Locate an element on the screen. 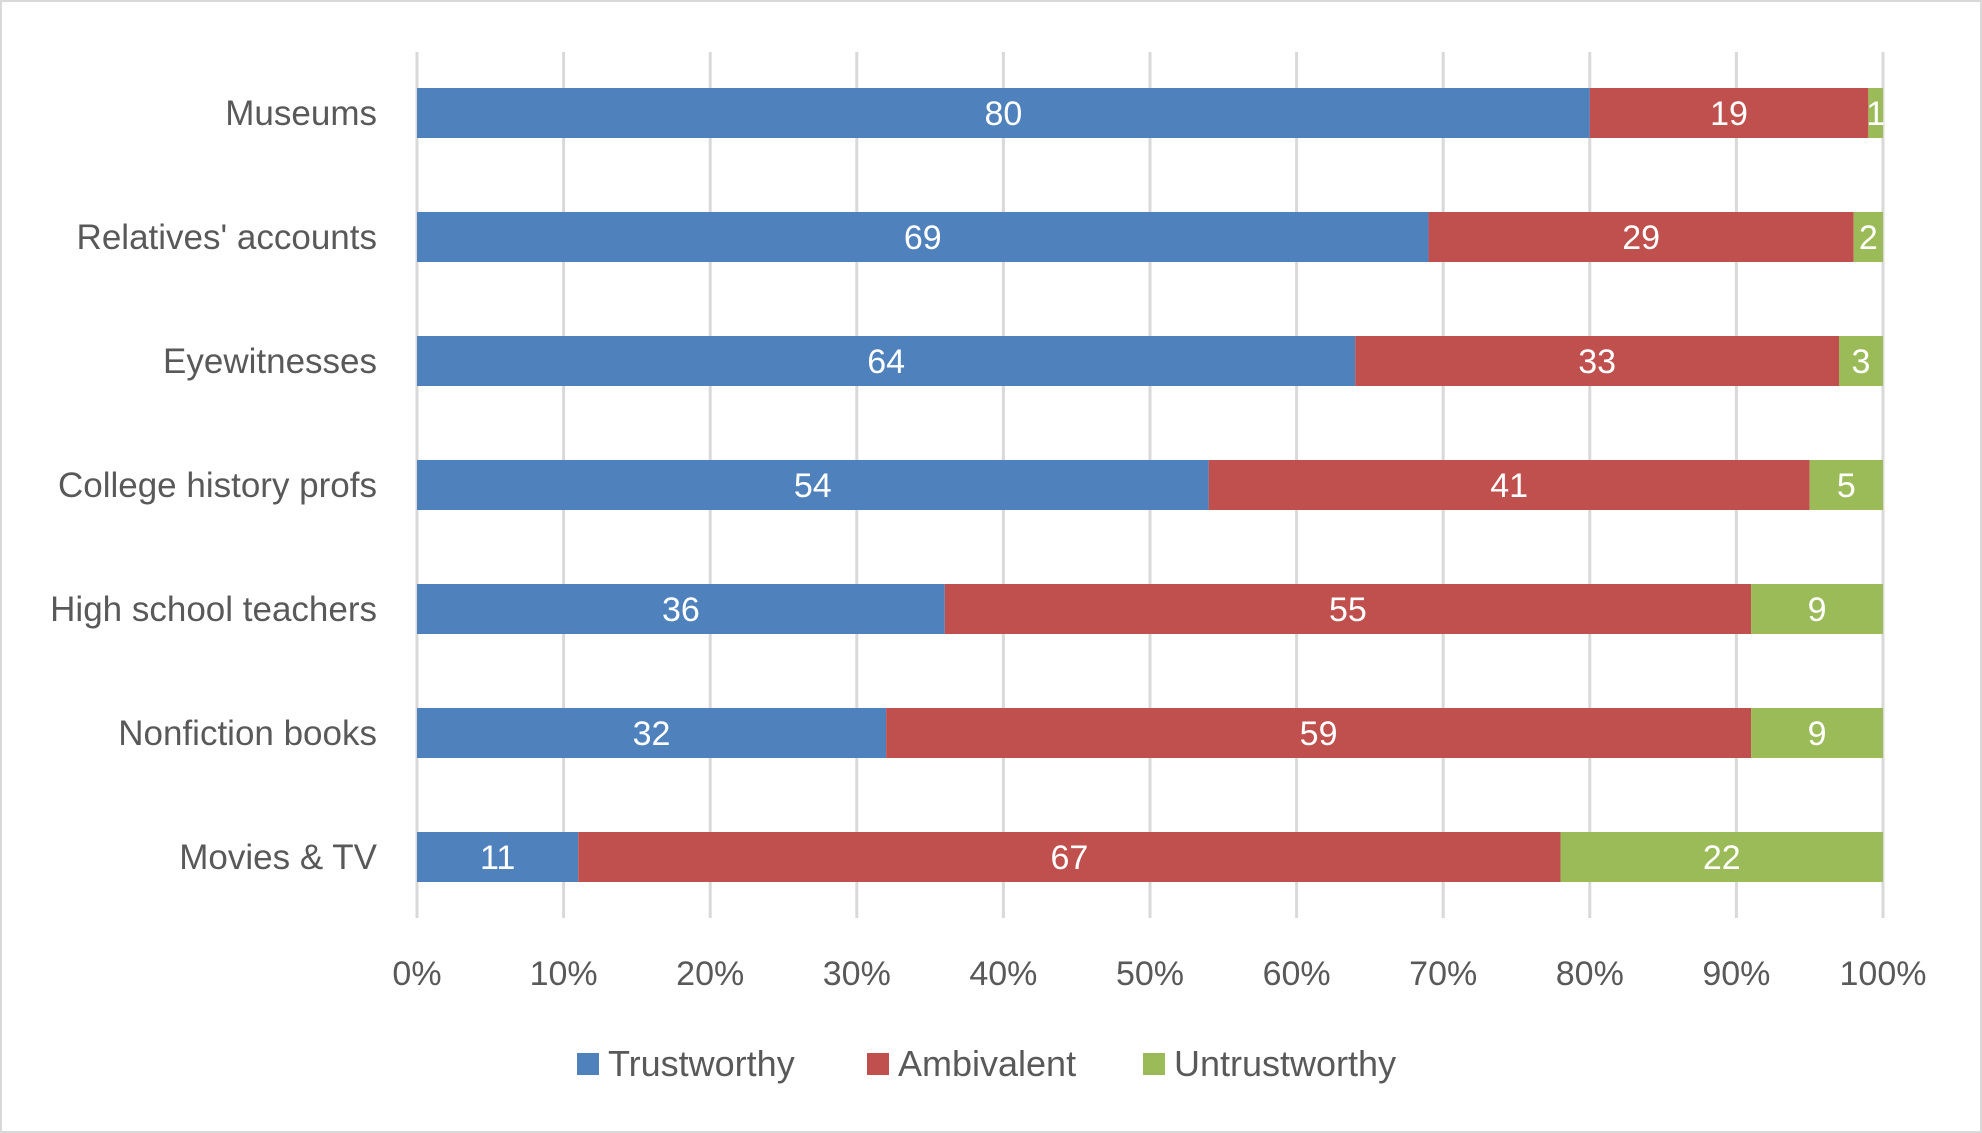 Image resolution: width=1982 pixels, height=1133 pixels. x-tick-label: 80% is located at coordinates (1590, 974).